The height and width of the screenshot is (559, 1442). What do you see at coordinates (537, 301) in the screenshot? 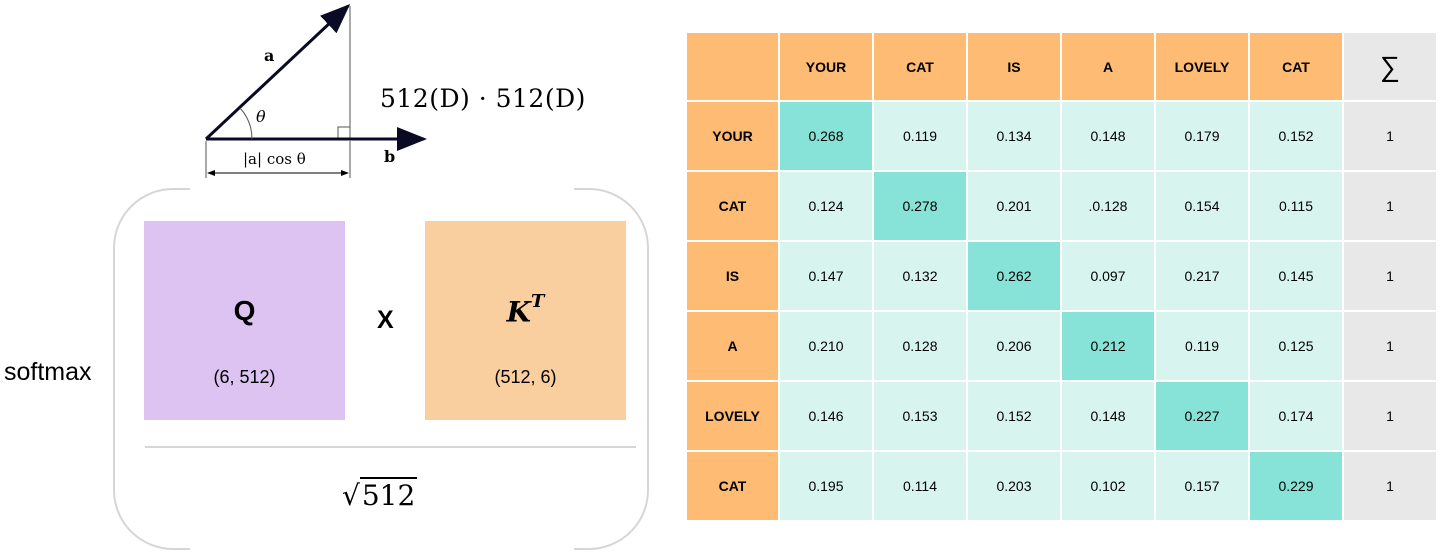
I see `transpose-superscript: T` at bounding box center [537, 301].